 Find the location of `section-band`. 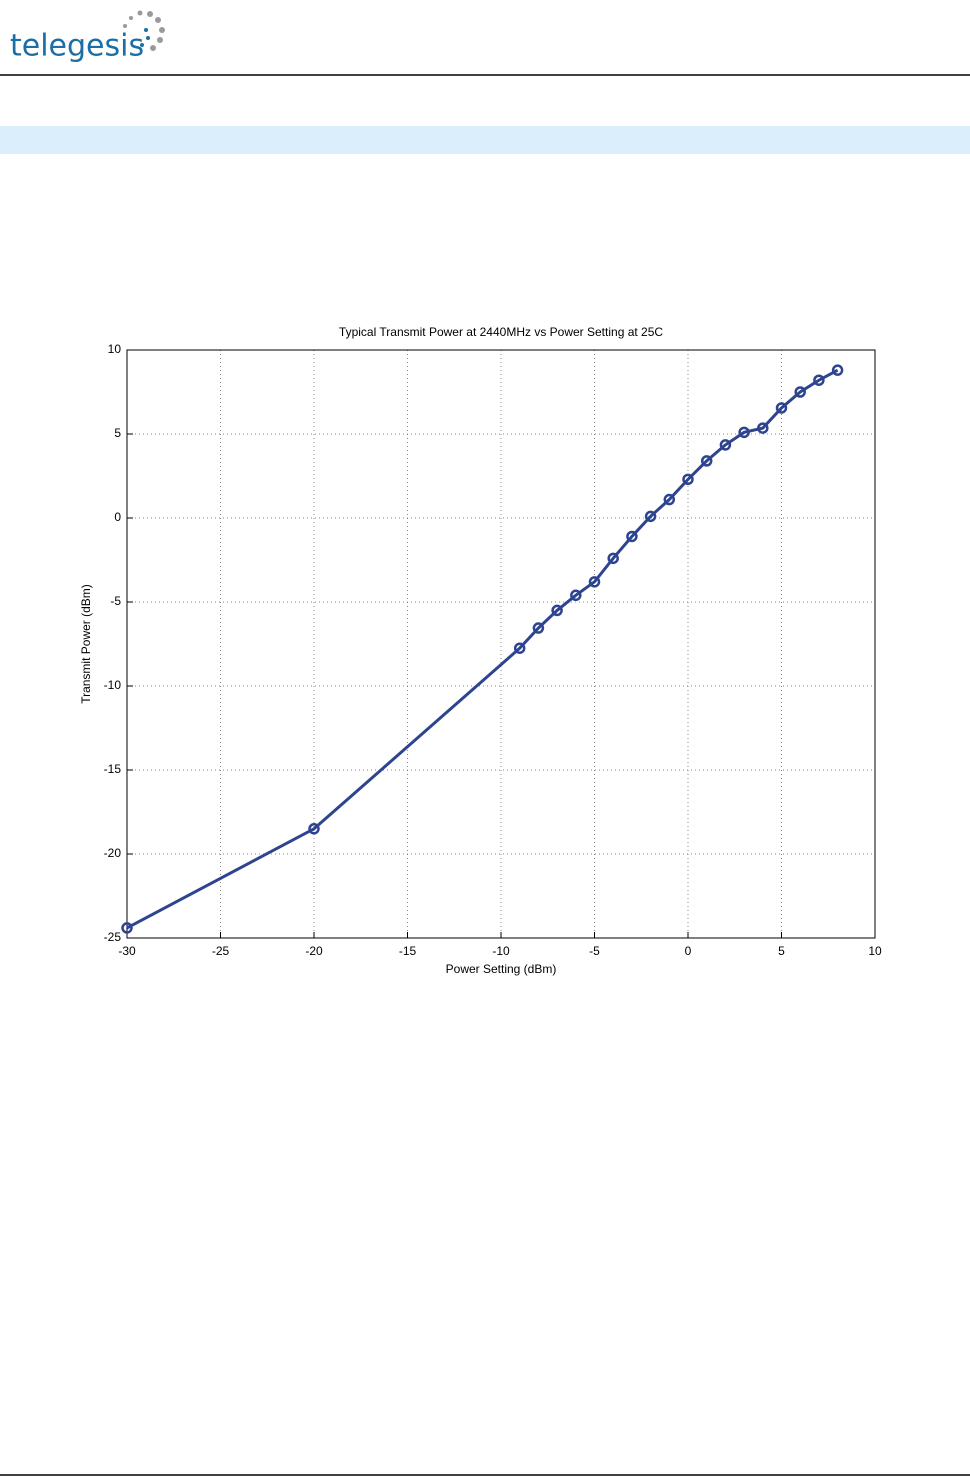

section-band is located at coordinates (485, 140).